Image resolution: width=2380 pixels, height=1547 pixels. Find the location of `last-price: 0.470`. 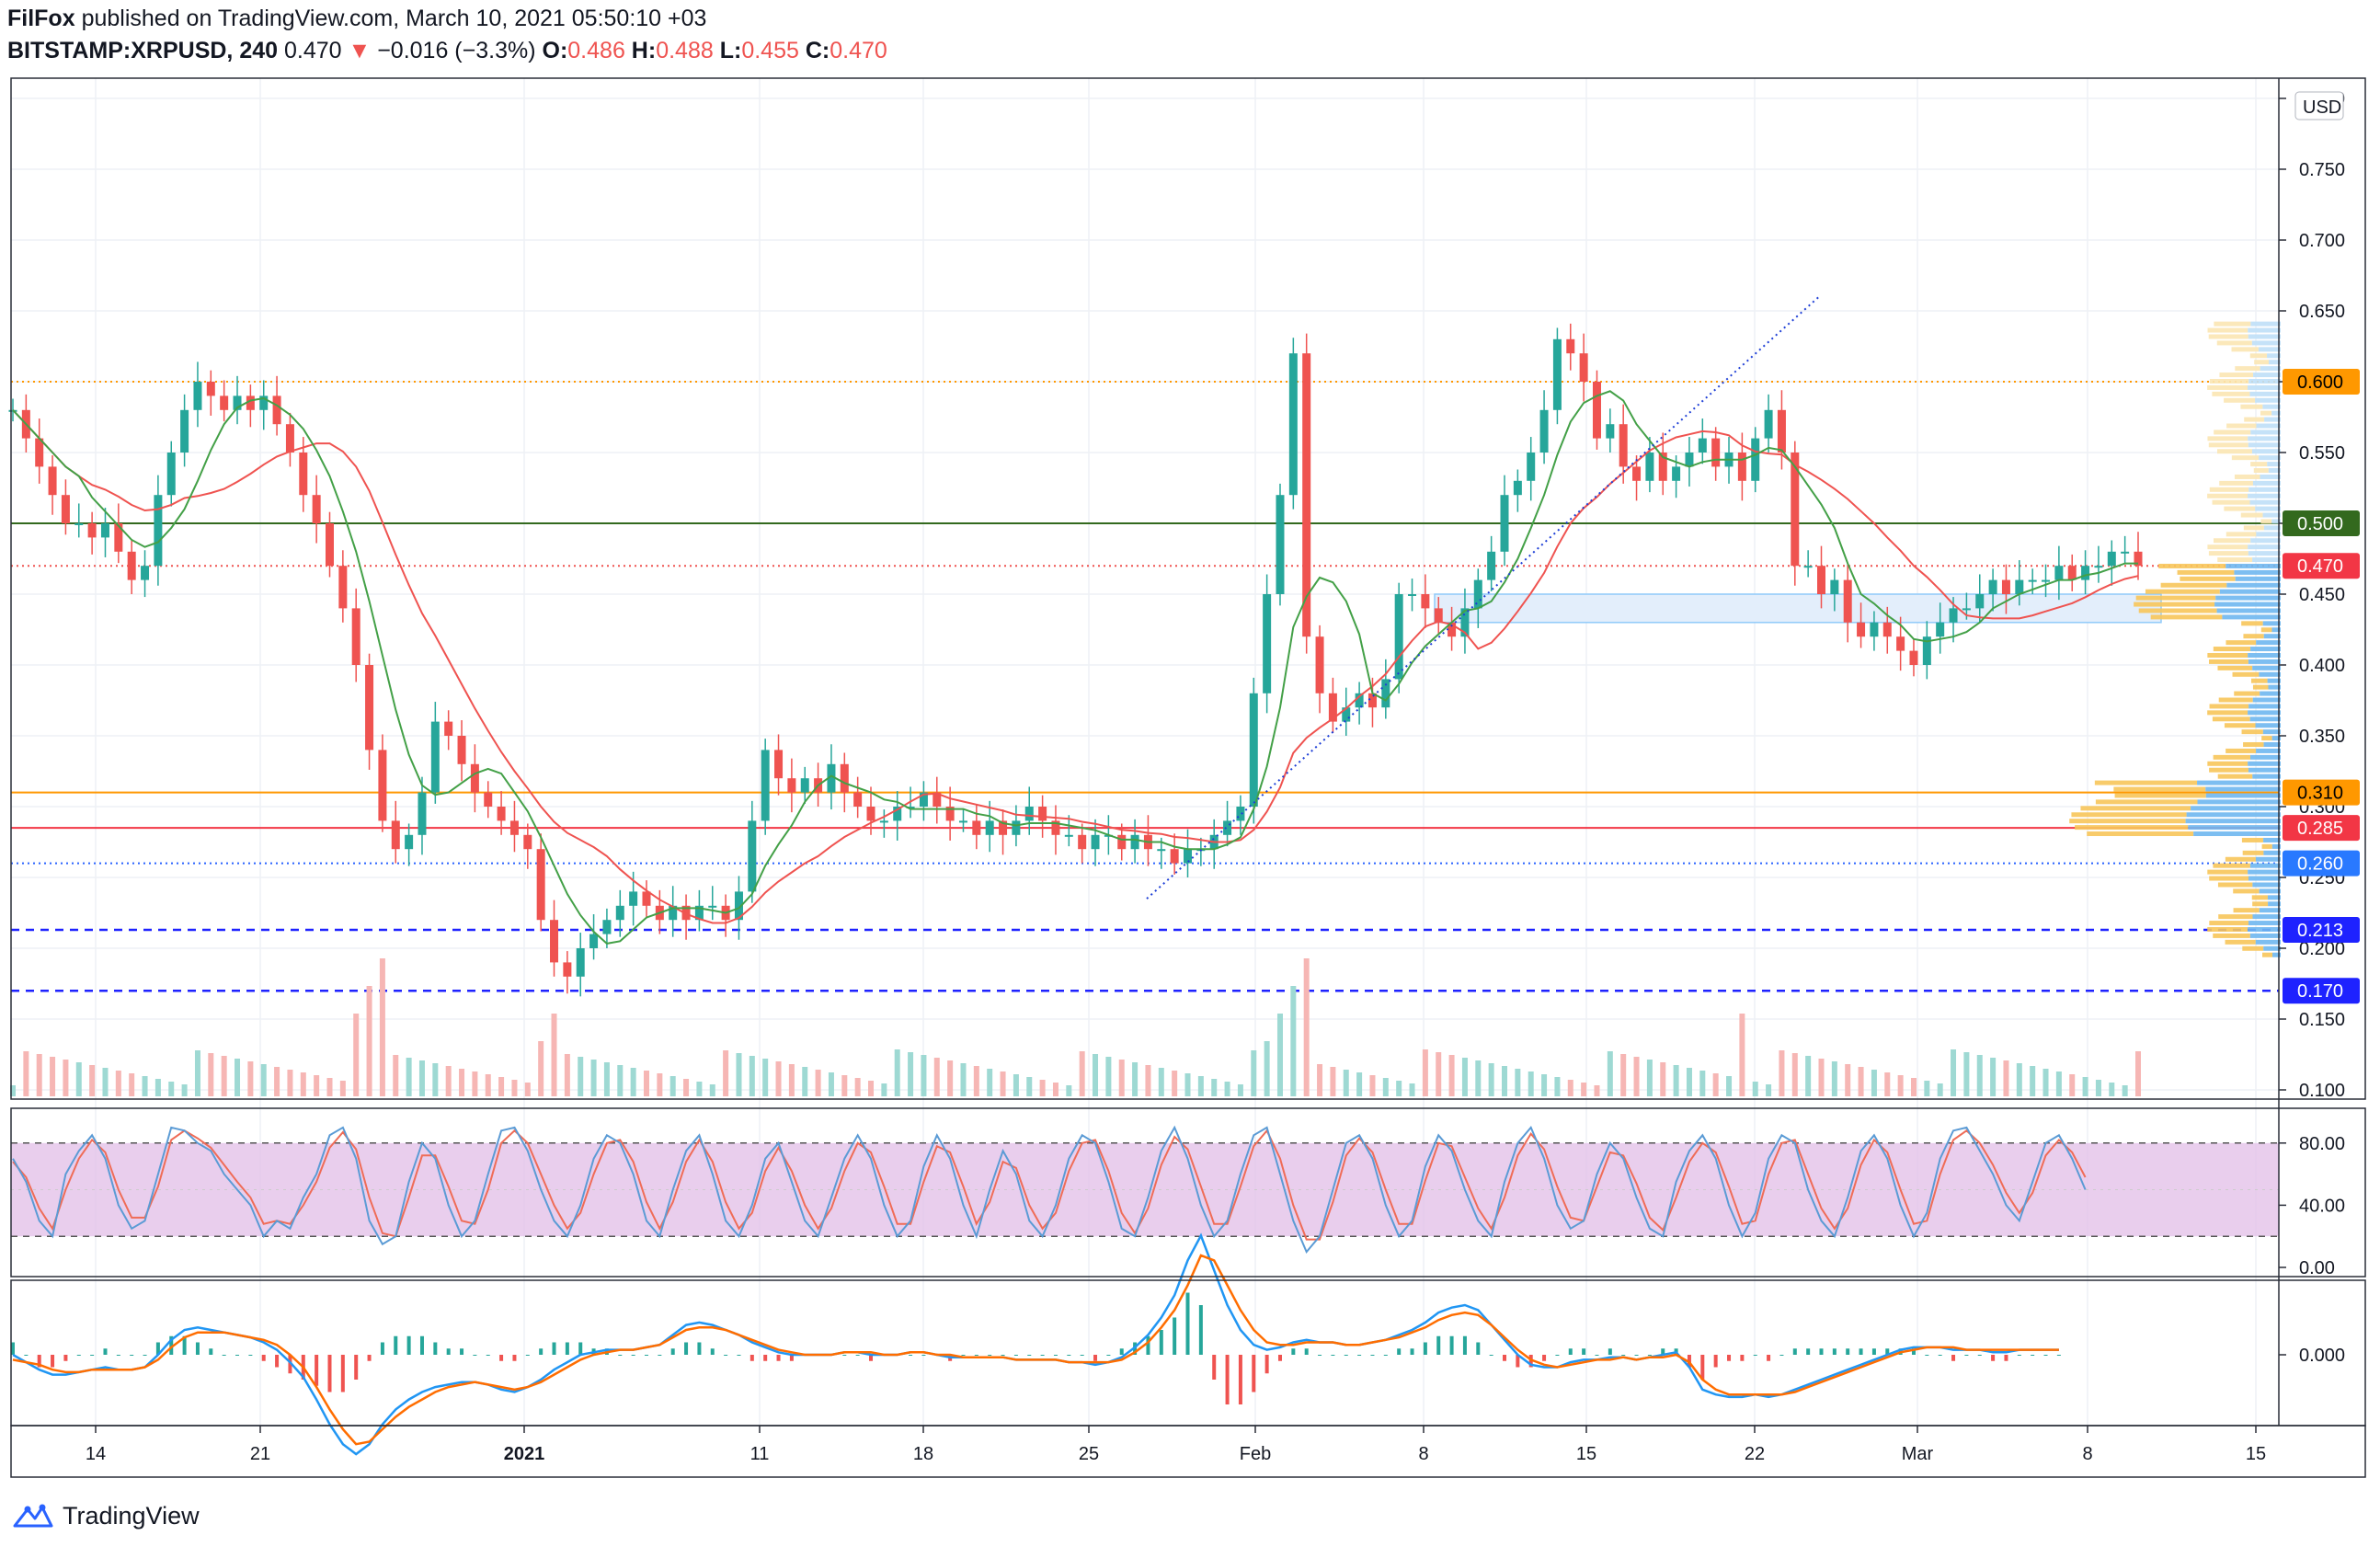

last-price: 0.470 is located at coordinates (312, 50).